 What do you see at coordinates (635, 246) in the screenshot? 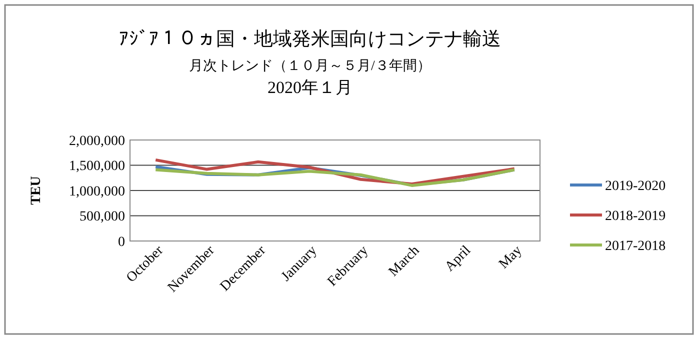
I see `legend-label: 2017-2018` at bounding box center [635, 246].